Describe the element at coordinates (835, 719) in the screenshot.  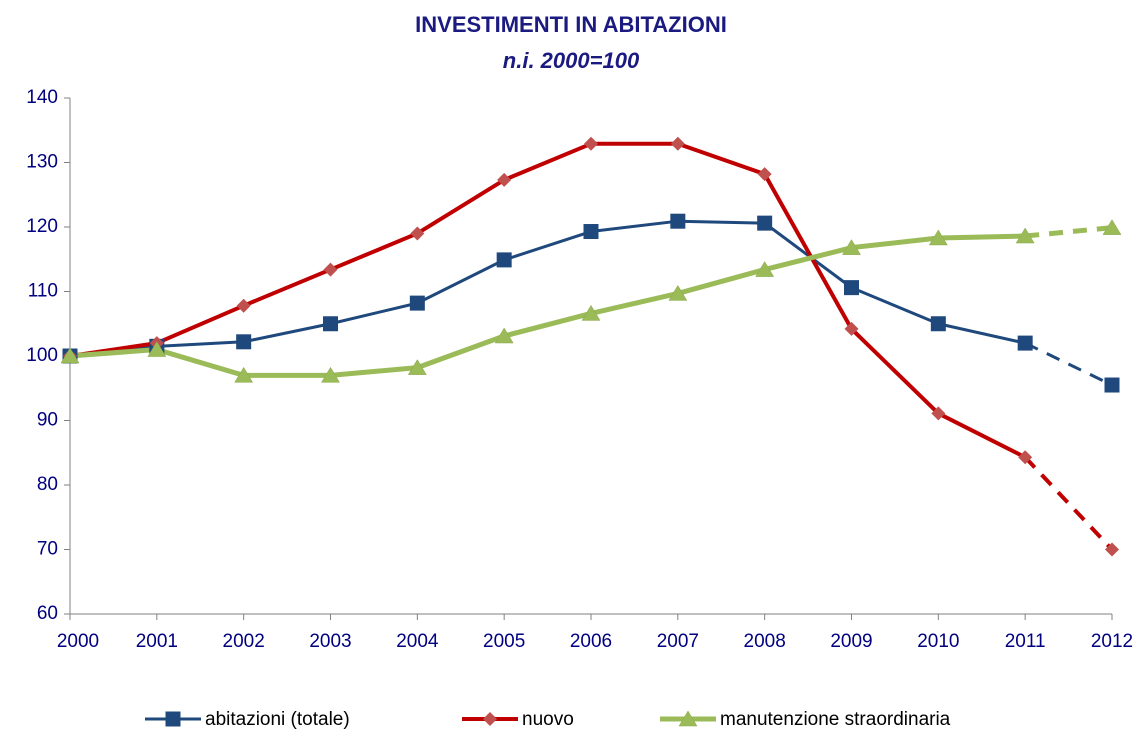
I see `legend-label: manutenzione straordinaria` at that location.